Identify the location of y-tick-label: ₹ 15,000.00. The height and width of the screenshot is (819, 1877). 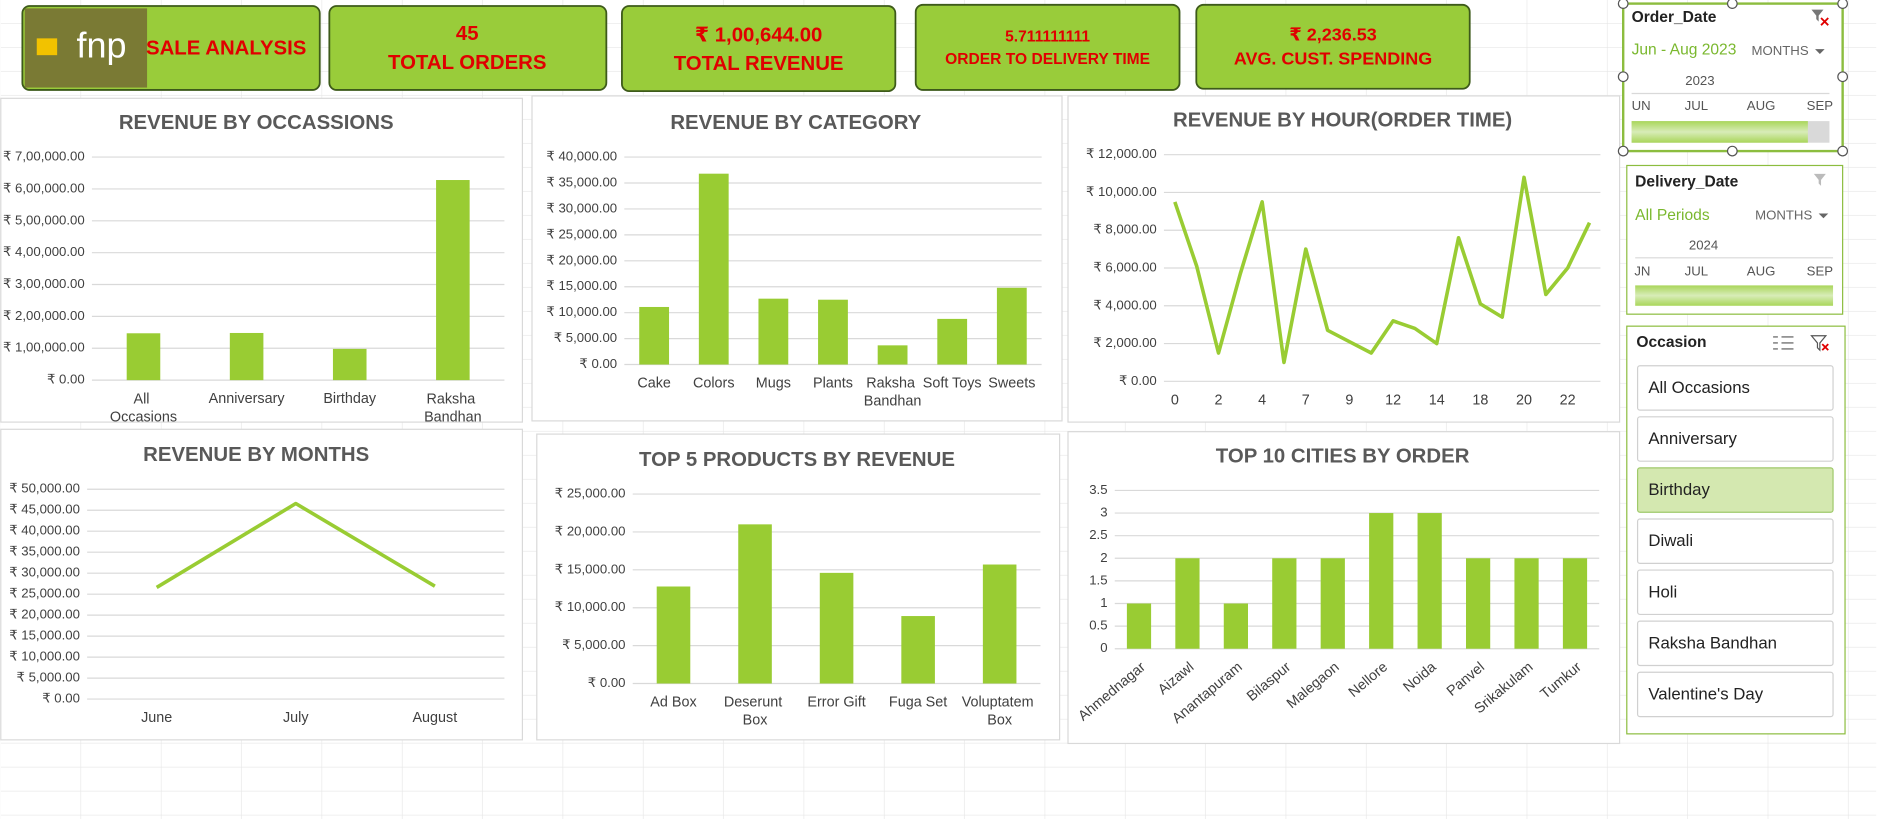
(44, 635).